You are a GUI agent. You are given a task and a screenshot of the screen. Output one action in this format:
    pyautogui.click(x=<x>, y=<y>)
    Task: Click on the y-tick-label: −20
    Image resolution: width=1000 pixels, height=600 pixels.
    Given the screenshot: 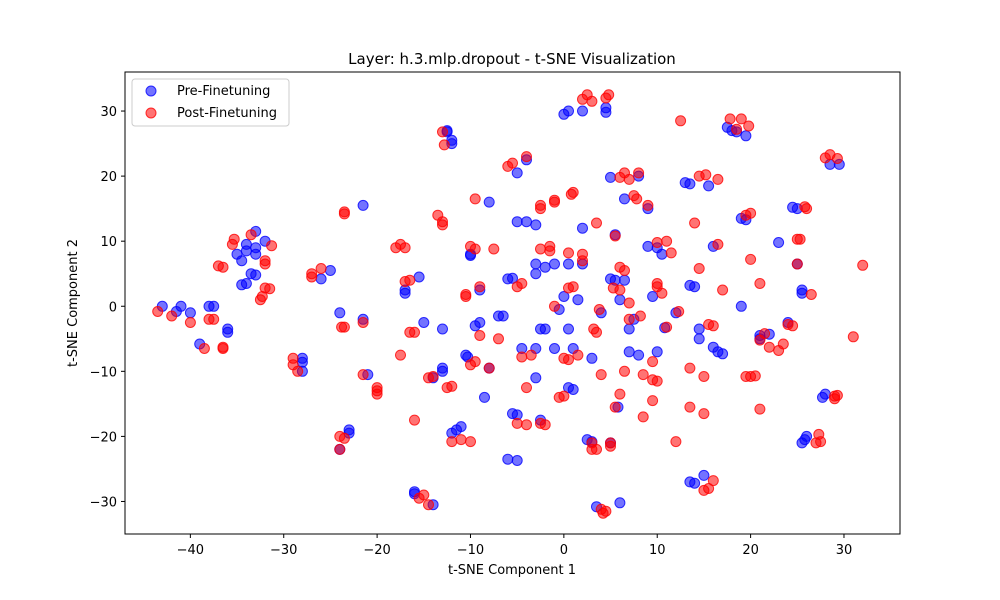 What is the action you would take?
    pyautogui.click(x=103, y=437)
    